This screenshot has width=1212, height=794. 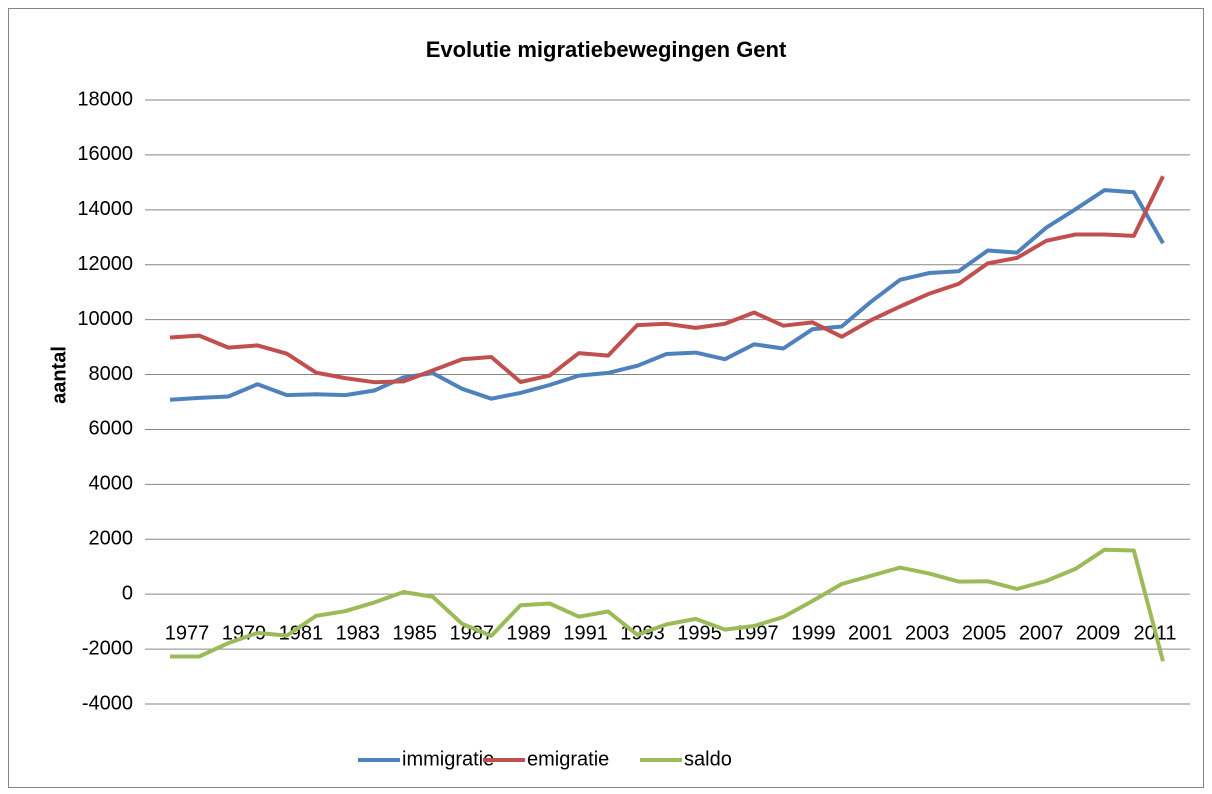 I want to click on y-tick-label: 6000, so click(x=111, y=429).